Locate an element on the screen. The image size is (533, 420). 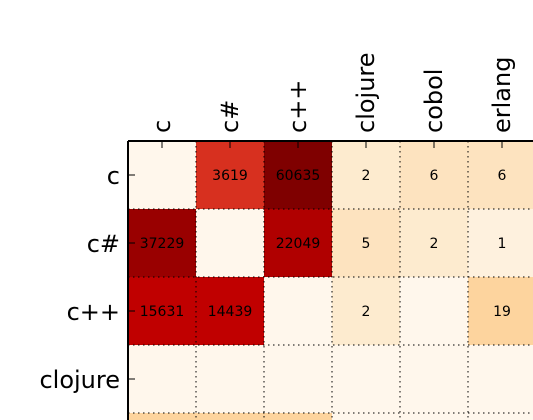
y-tick-label-clojure: clojure is located at coordinates (79, 380).